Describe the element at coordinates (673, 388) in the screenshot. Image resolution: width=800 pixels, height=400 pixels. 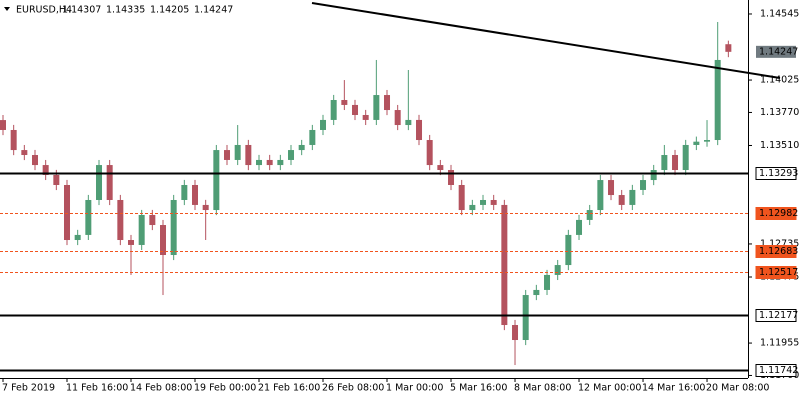
I see `x-tick-label: 14 Mar 16:00` at that location.